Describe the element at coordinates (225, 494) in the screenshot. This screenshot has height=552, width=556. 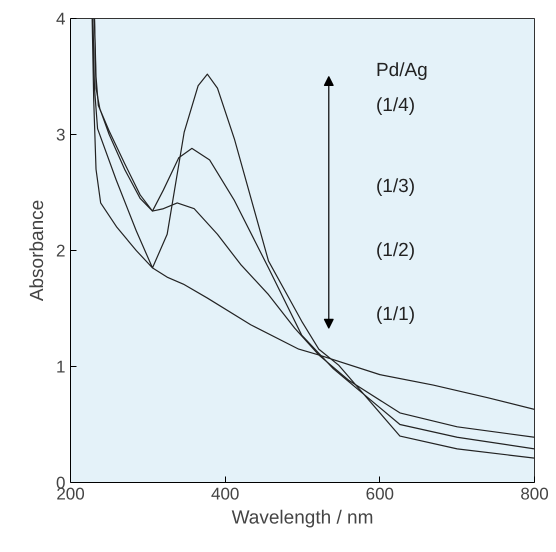
I see `x-tick-label: 400` at that location.